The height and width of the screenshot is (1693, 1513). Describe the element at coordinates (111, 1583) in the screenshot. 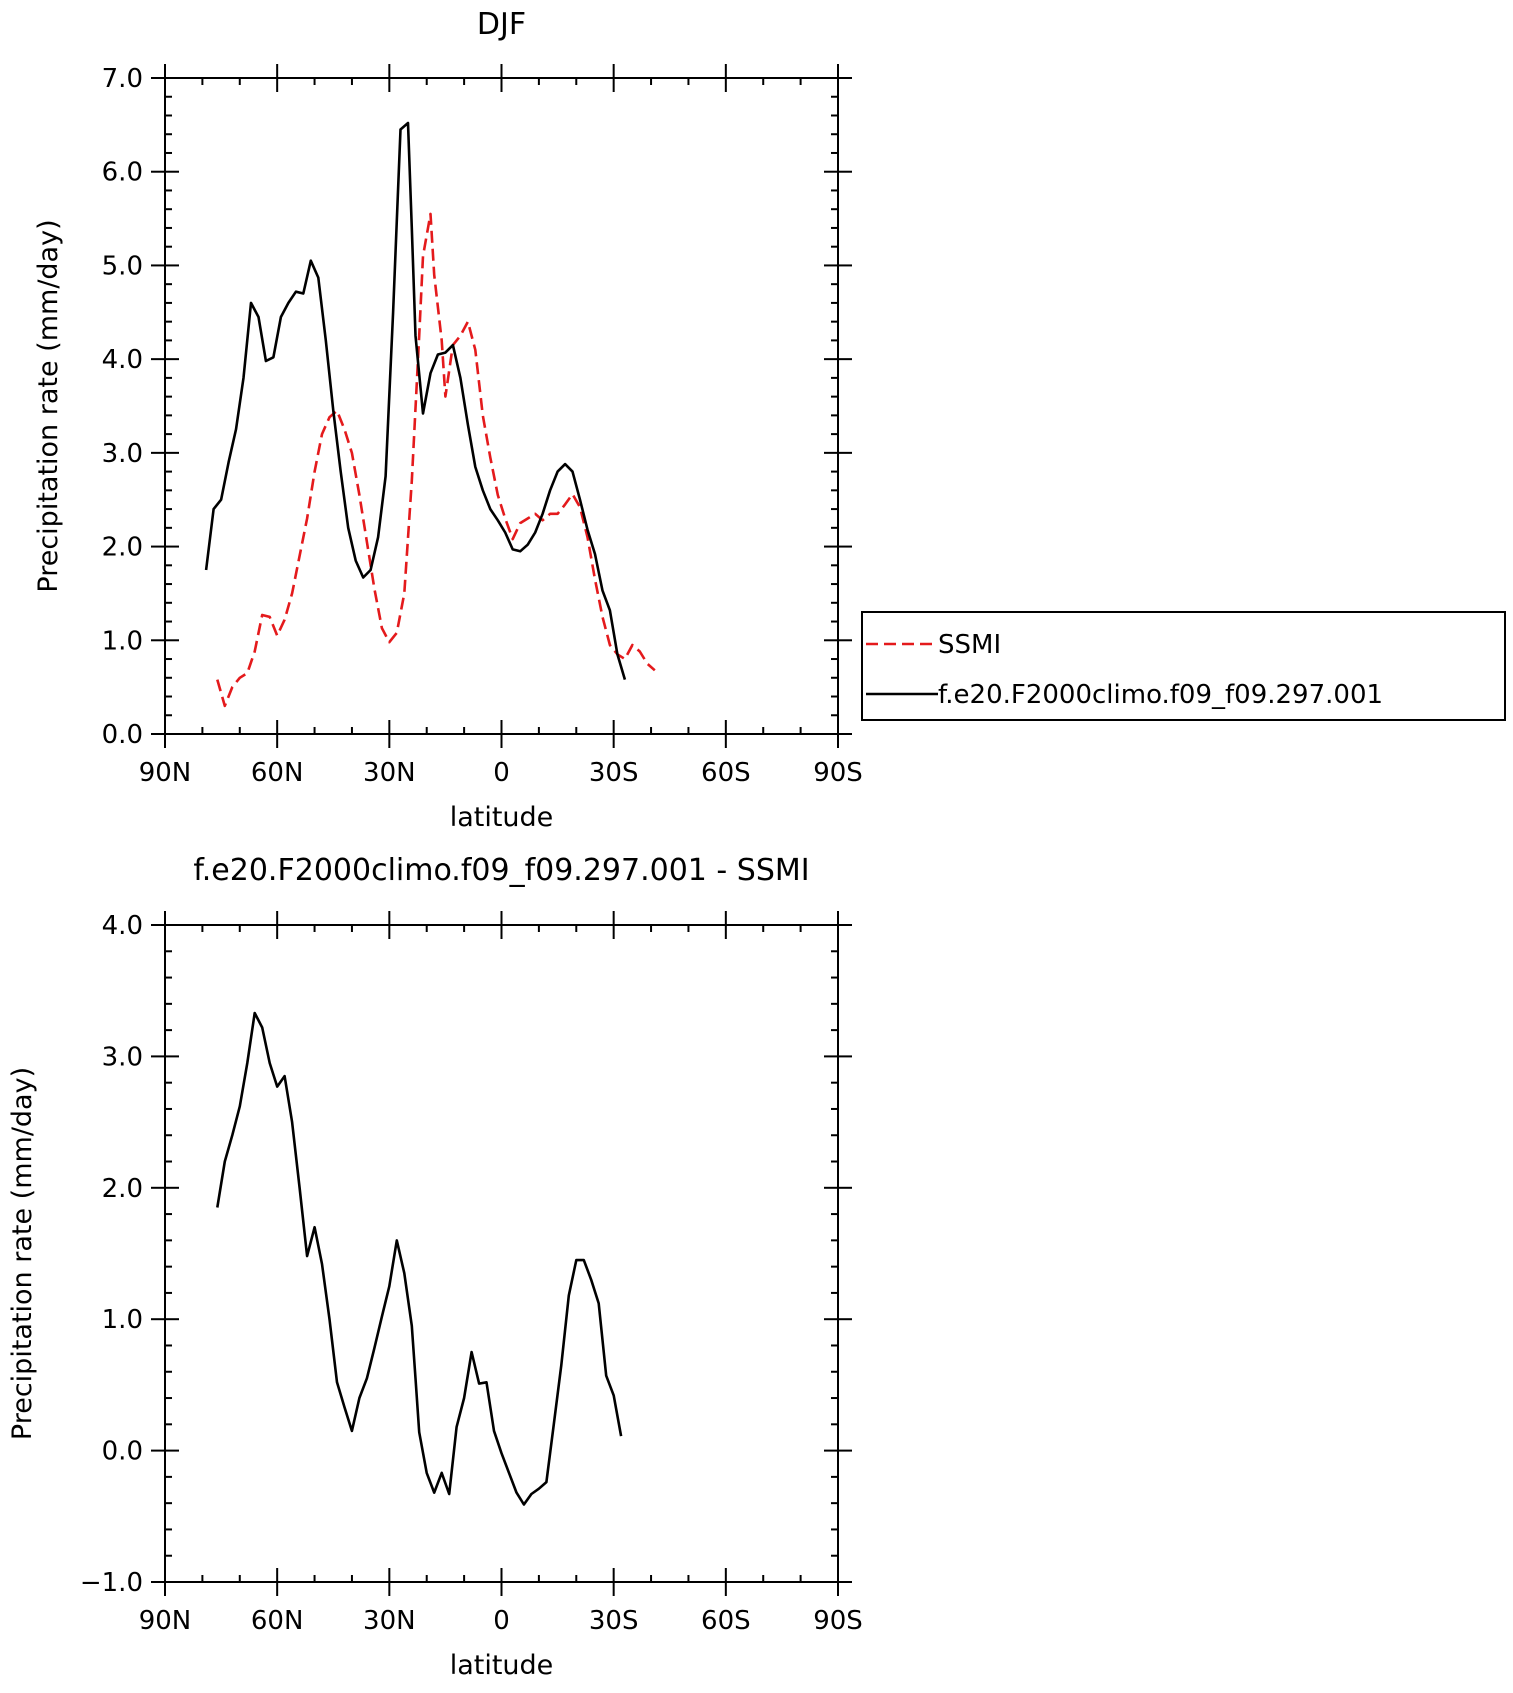

I see `y-tick-label: −1.0` at that location.